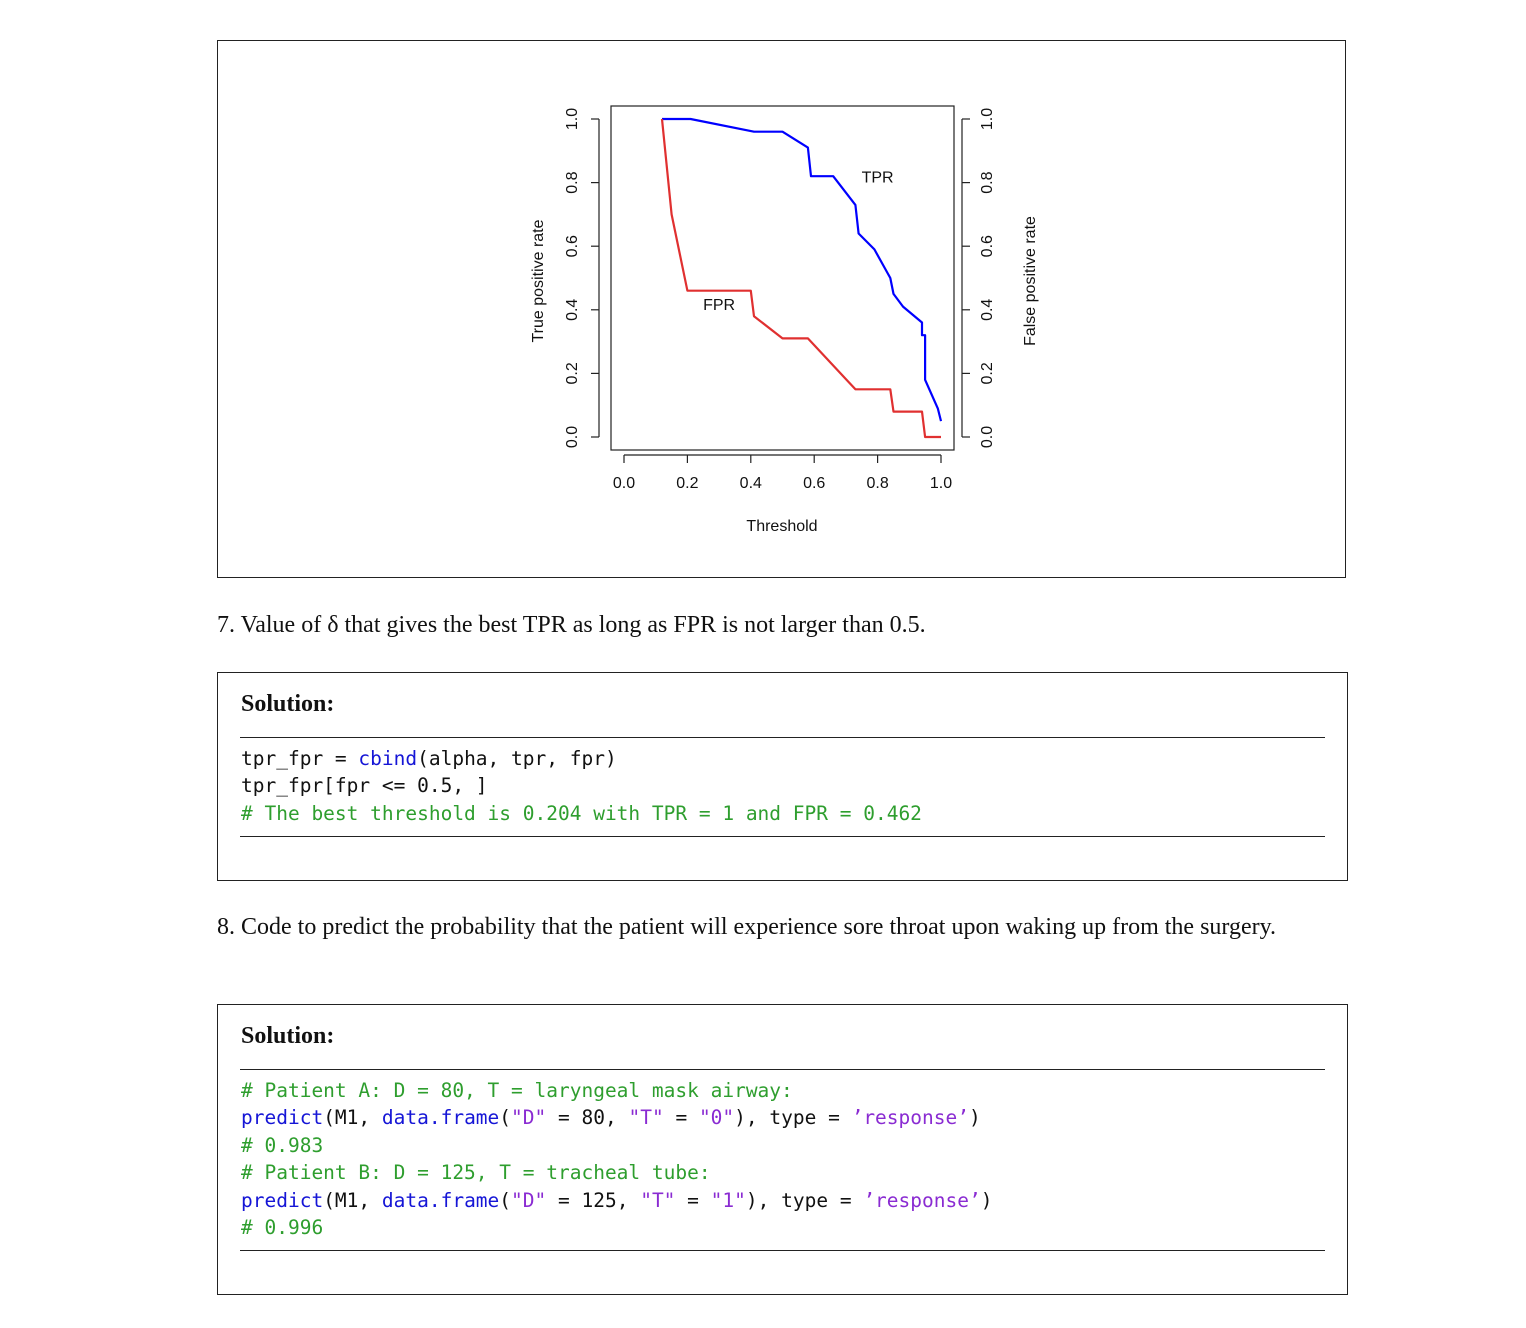 This screenshot has height=1328, width=1526. Describe the element at coordinates (782, 737) in the screenshot. I see `solution-7-rule-top` at that location.